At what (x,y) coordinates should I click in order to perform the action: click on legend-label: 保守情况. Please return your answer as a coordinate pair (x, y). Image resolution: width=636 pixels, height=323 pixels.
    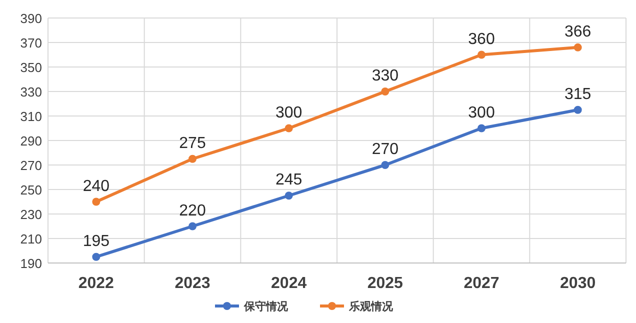
    Looking at the image, I should click on (266, 306).